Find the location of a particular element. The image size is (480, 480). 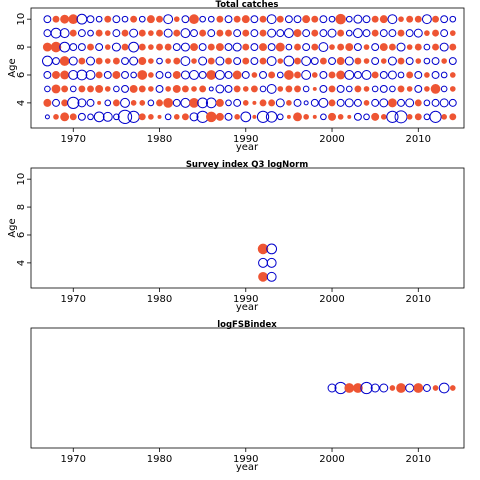

bubbles is located at coordinates (267, 262).